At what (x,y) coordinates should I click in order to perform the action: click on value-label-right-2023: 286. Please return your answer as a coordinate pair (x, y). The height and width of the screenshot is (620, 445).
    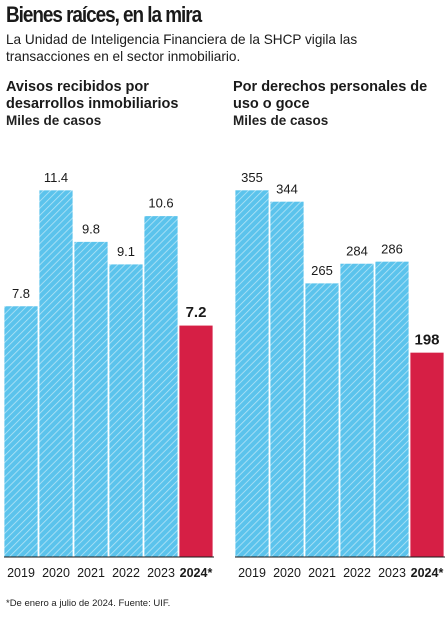
    Looking at the image, I should click on (392, 248).